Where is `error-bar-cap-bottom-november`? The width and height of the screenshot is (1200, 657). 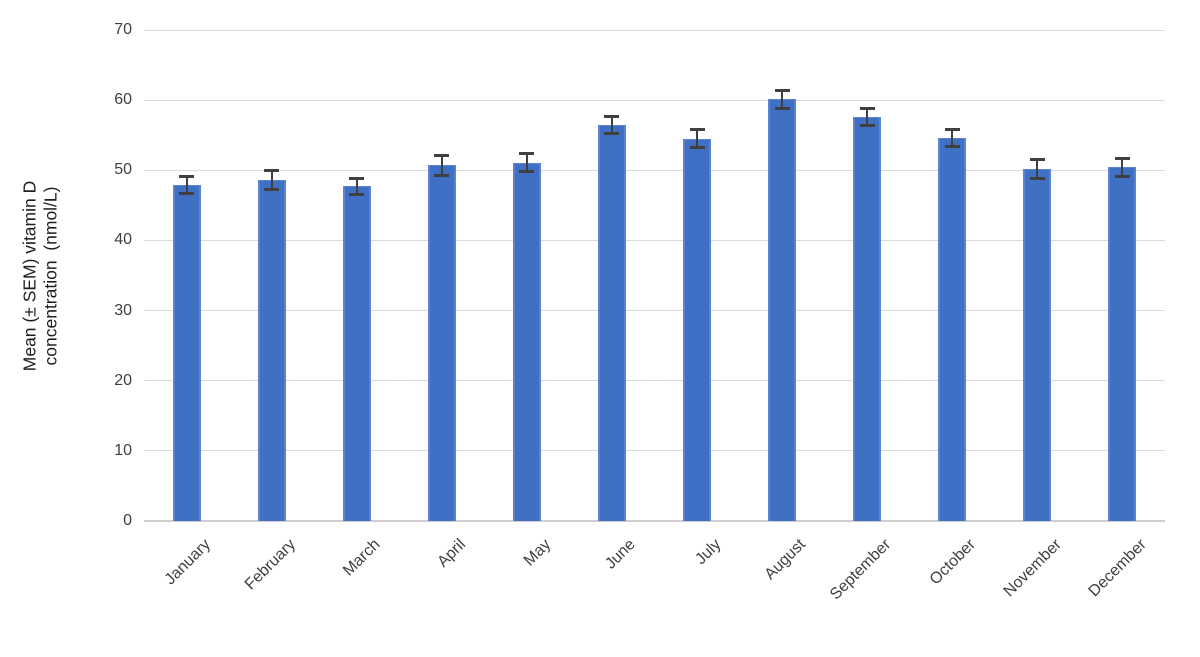 error-bar-cap-bottom-november is located at coordinates (1037, 179).